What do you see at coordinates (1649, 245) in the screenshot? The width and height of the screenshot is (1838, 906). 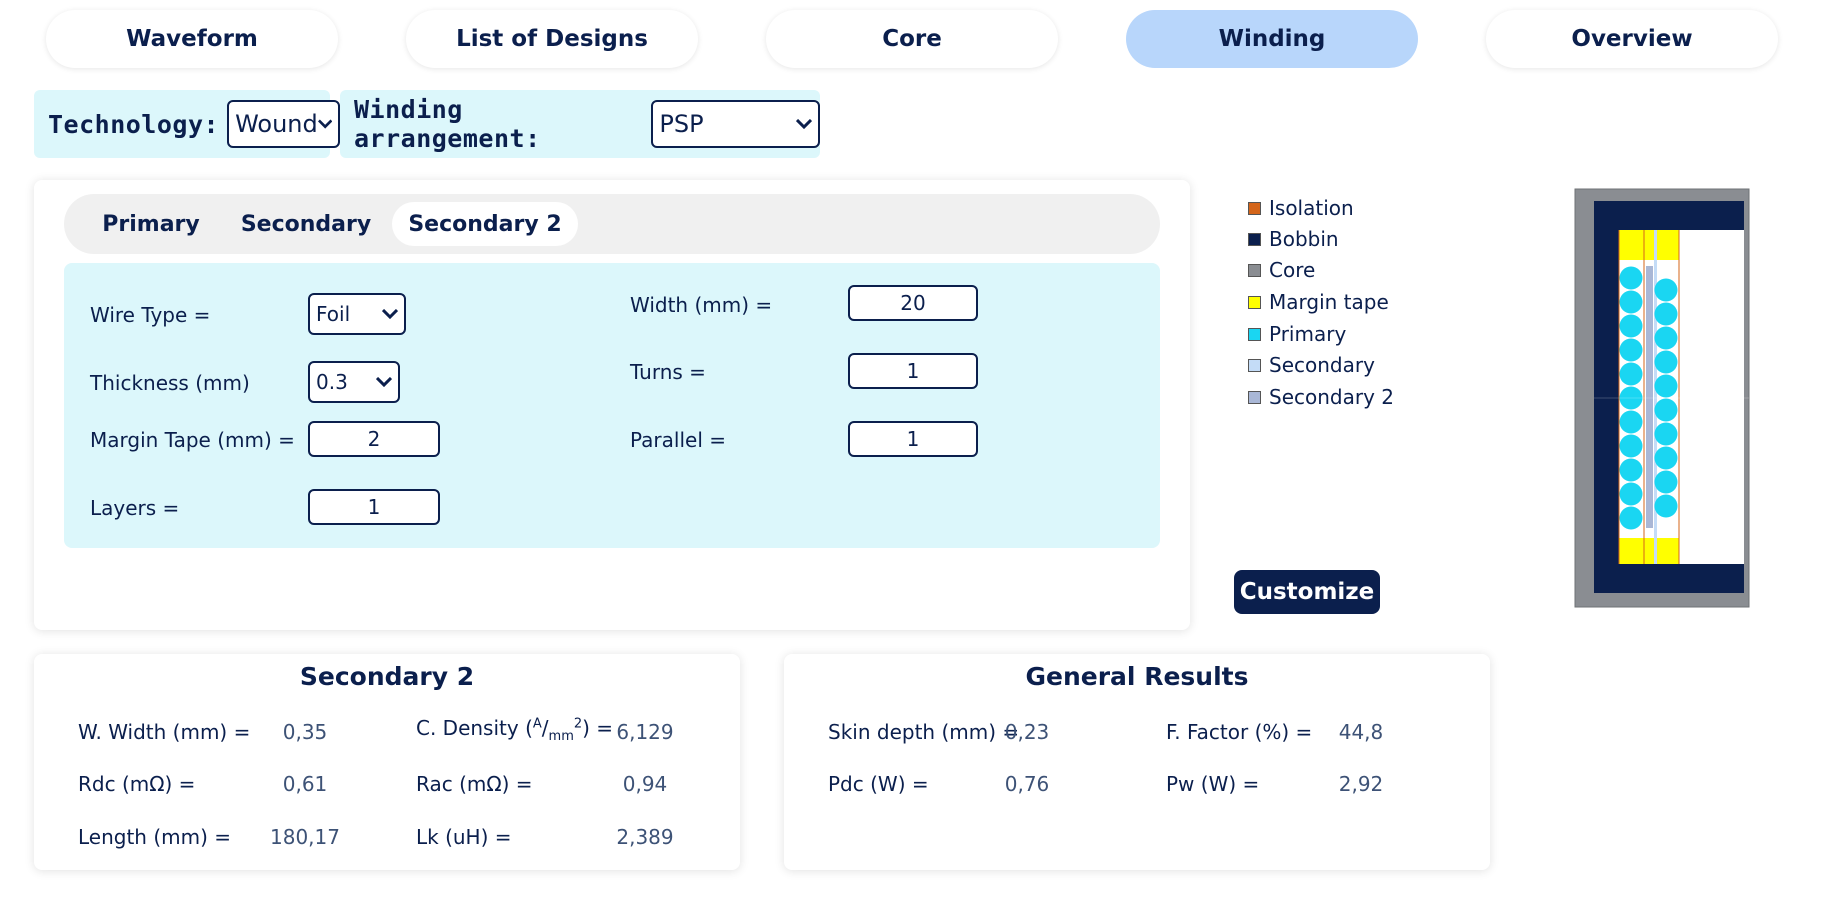 I see `margin-tape-top` at bounding box center [1649, 245].